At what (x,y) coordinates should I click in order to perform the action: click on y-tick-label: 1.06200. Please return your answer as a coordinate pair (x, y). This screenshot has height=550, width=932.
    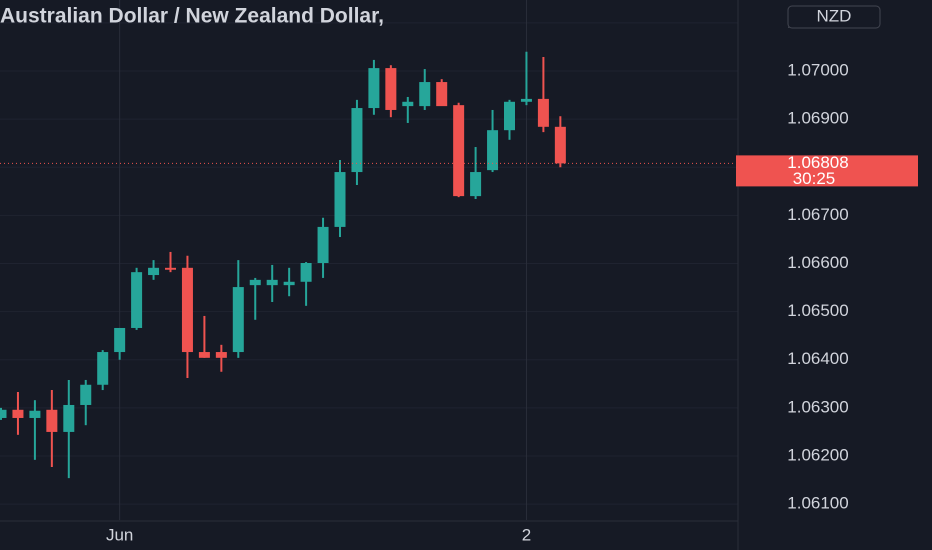
    Looking at the image, I should click on (817, 454).